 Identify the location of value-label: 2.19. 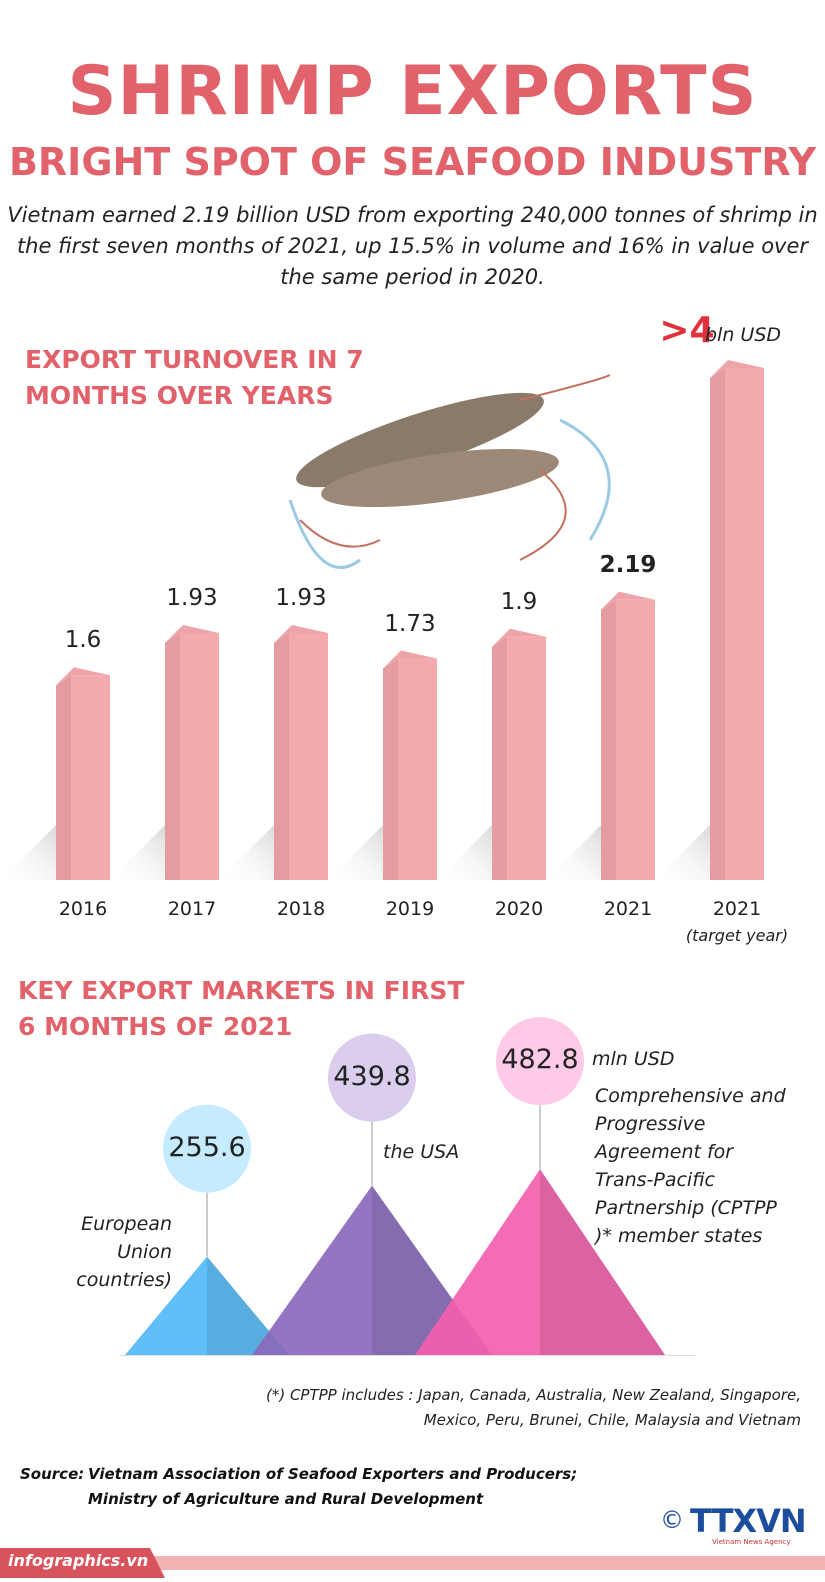
(628, 564).